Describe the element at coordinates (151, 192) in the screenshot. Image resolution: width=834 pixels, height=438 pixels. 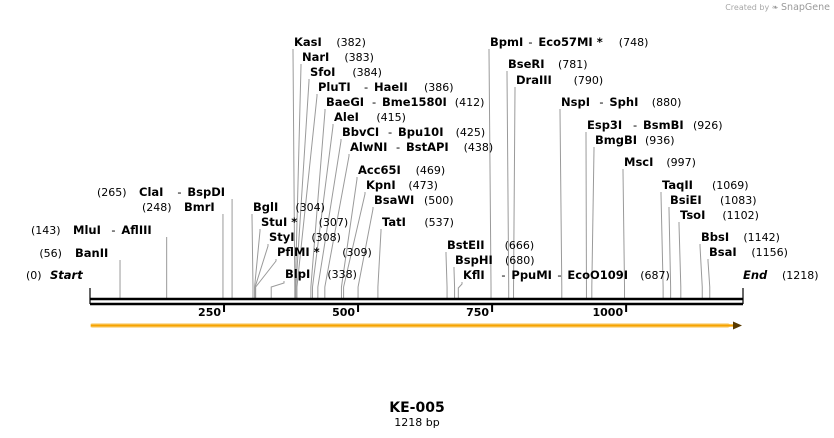
I see `site-name: ClaI` at that location.